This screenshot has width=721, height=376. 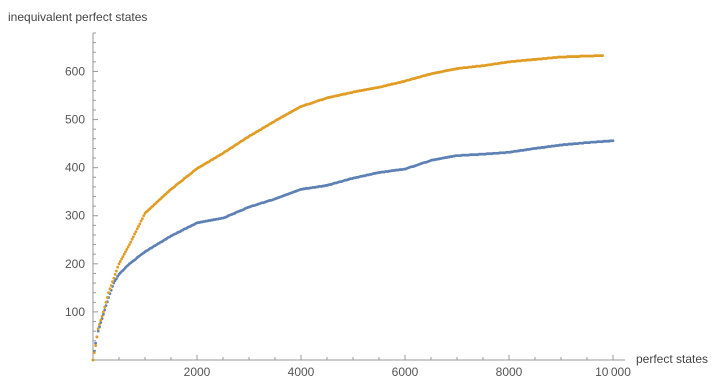 What do you see at coordinates (75, 120) in the screenshot?
I see `y-tick-label: 500` at bounding box center [75, 120].